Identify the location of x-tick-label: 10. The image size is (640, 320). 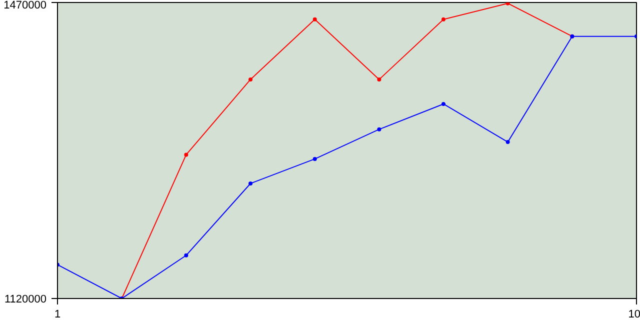
(634, 314).